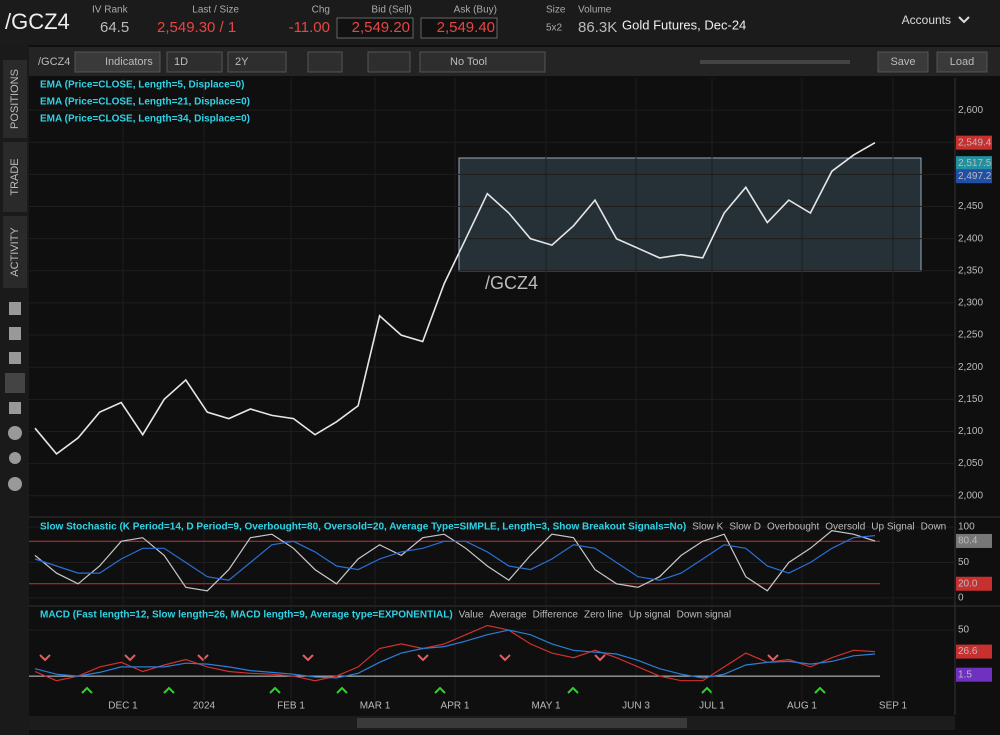 This screenshot has width=1000, height=735. Describe the element at coordinates (114, 27) in the screenshot. I see `value: 64.5` at that location.